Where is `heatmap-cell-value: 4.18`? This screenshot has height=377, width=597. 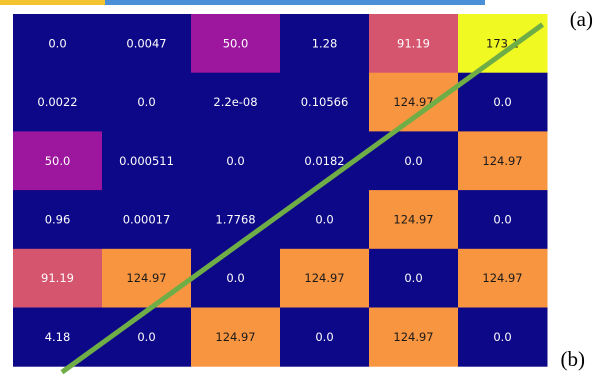
heatmap-cell-value: 4.18 is located at coordinates (58, 337).